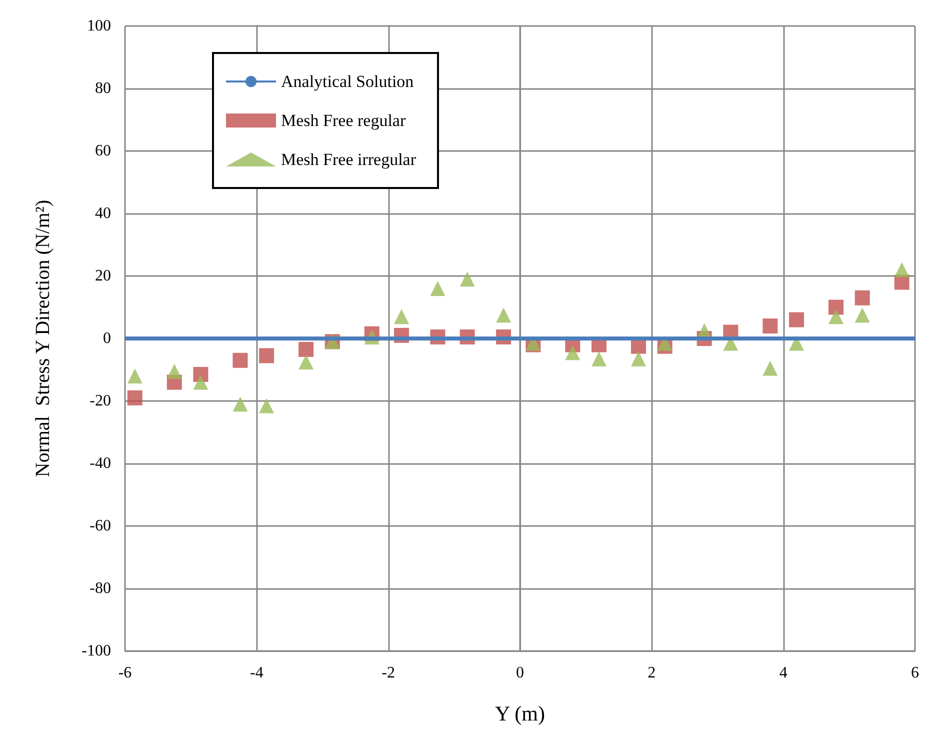 The width and height of the screenshot is (930, 753). Describe the element at coordinates (103, 276) in the screenshot. I see `y-tick-label: 20` at that location.